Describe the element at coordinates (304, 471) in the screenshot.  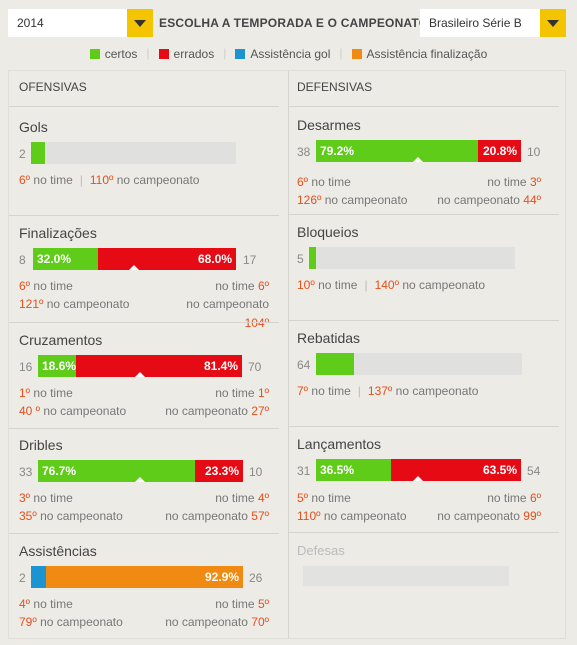
I see `stat-count-ok: 31` at that location.